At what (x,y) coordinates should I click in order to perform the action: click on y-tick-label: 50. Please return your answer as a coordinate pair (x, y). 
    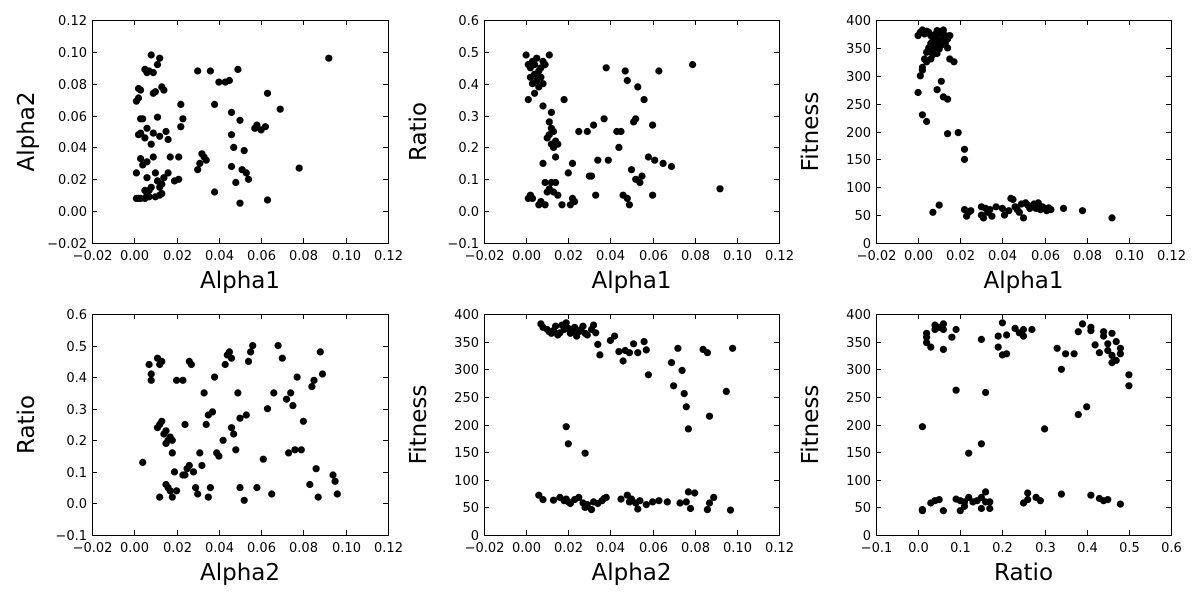
    Looking at the image, I should click on (470, 508).